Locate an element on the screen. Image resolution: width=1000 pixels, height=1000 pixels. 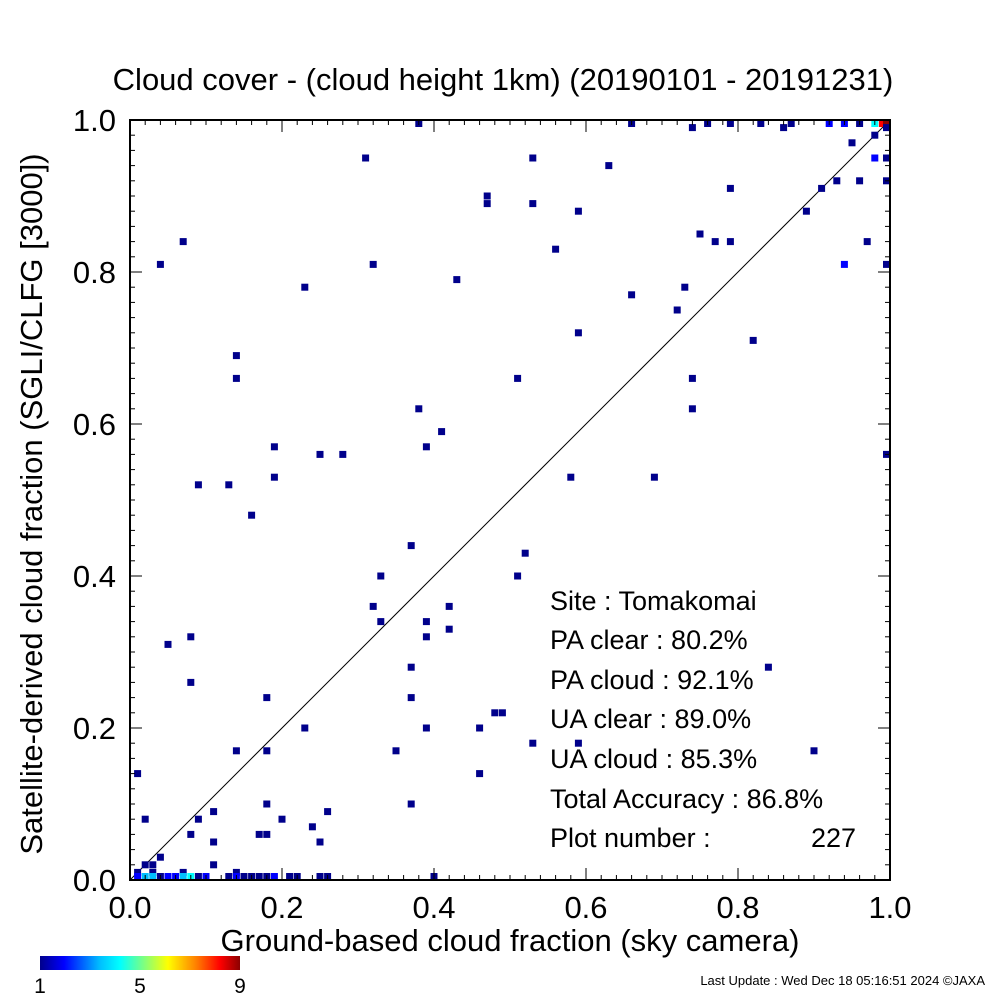
stat-pa-cloud: PA cloud : 92.1% is located at coordinates (652, 680).